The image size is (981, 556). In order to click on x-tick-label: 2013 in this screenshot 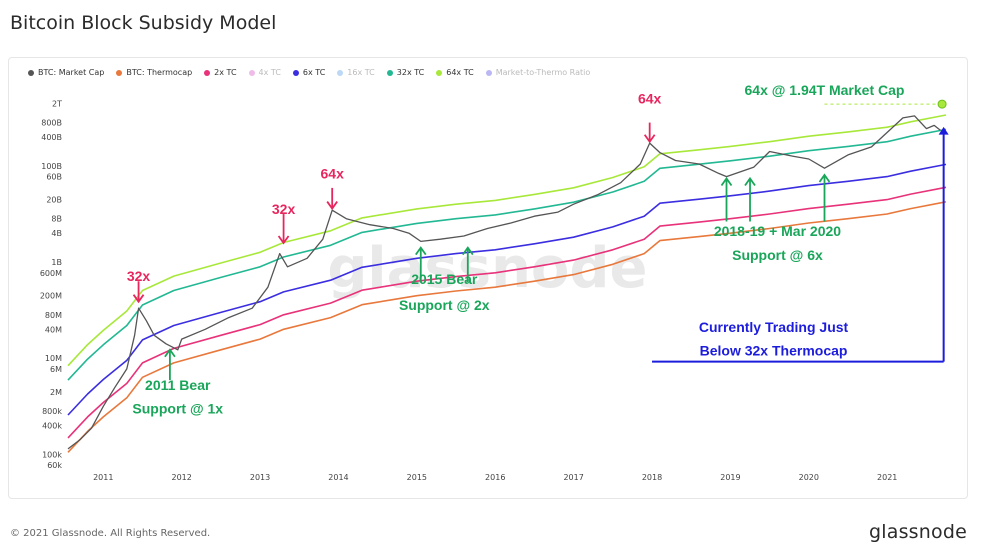, I will do `click(260, 477)`.